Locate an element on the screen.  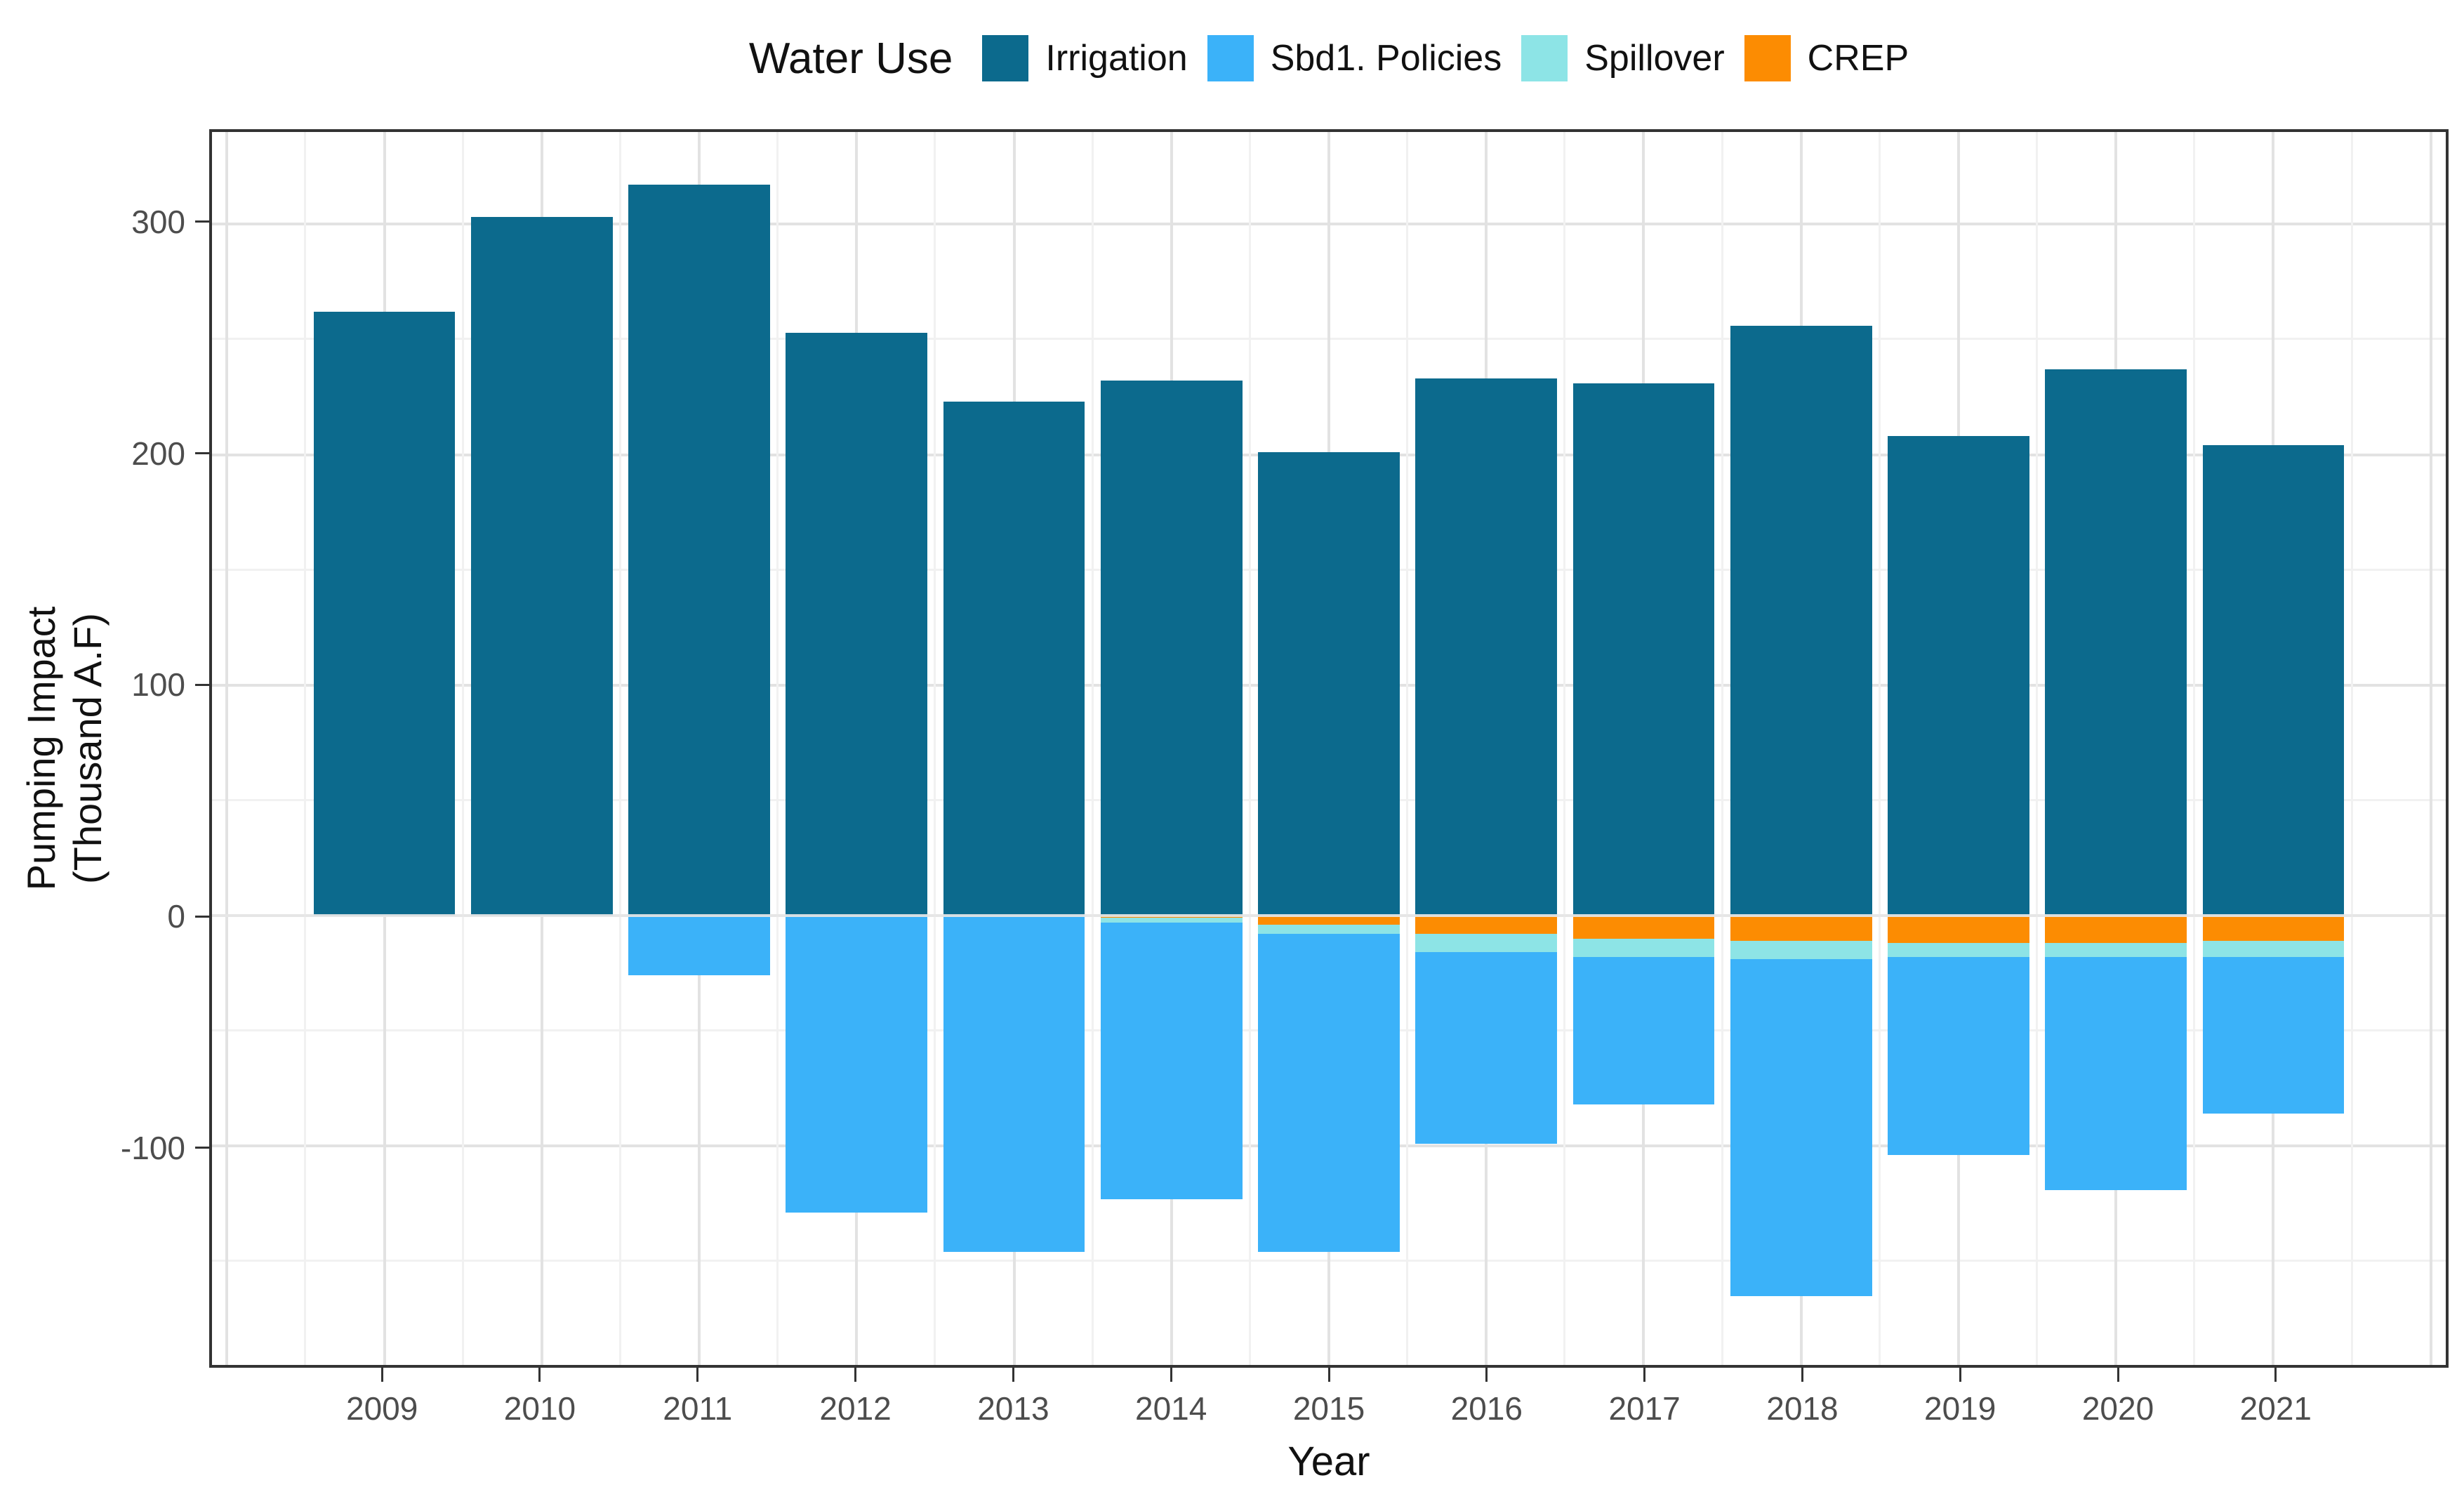
x-tick-label: 2013 is located at coordinates (1013, 1409).